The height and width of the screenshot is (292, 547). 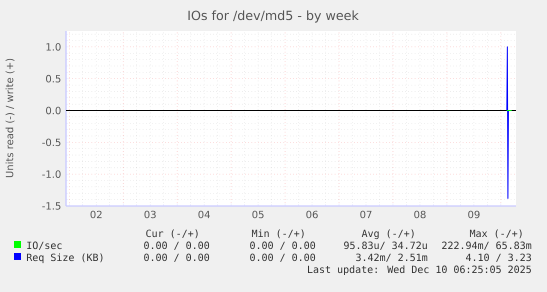 What do you see at coordinates (10, 118) in the screenshot?
I see `y-axis-title: Units read (-) / write (+)` at bounding box center [10, 118].